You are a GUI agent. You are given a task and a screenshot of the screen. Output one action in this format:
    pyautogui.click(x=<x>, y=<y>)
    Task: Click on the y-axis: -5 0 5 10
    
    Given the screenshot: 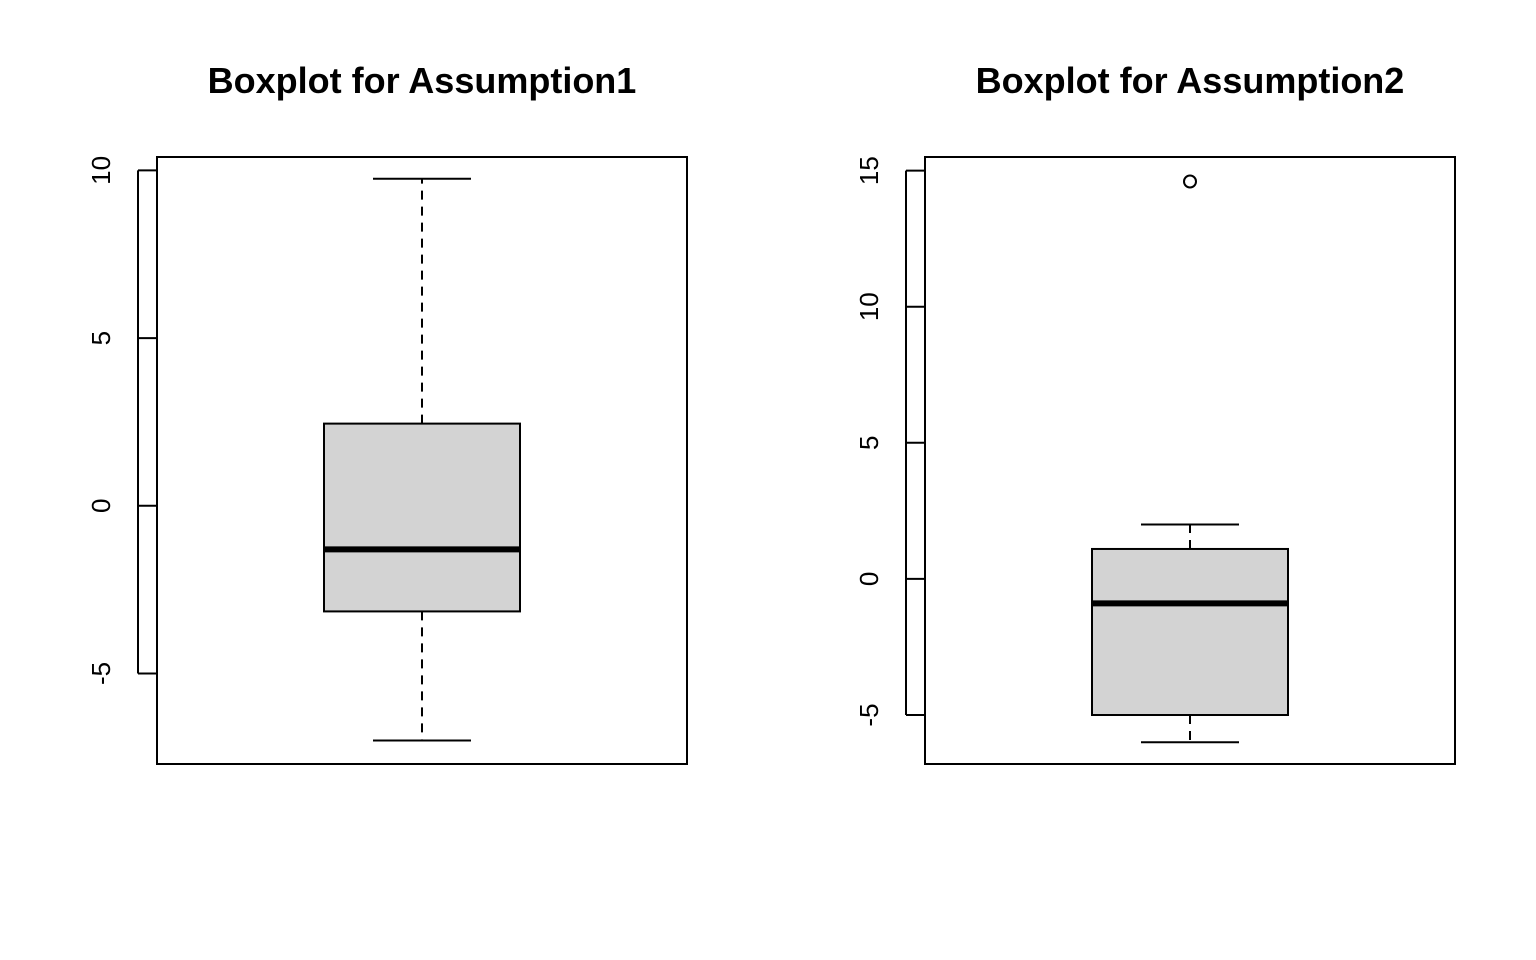 What is the action you would take?
    pyautogui.click(x=121, y=420)
    